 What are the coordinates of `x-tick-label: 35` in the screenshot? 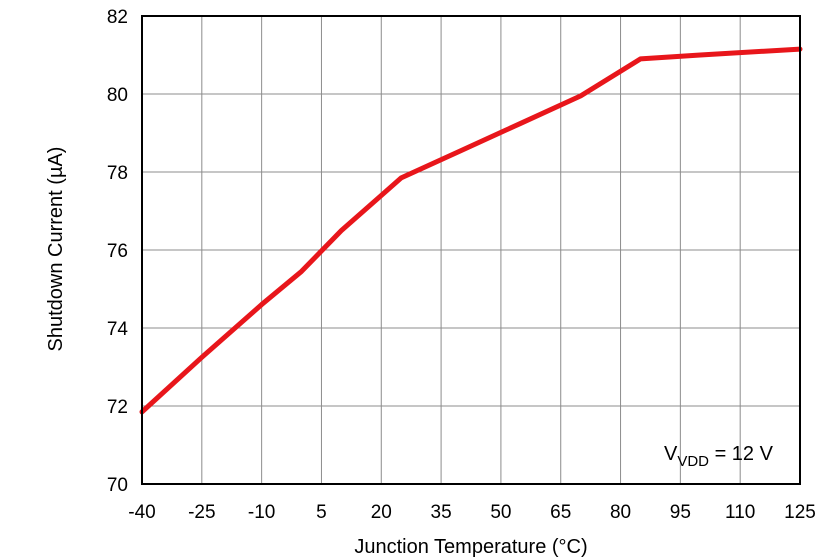 It's located at (441, 512).